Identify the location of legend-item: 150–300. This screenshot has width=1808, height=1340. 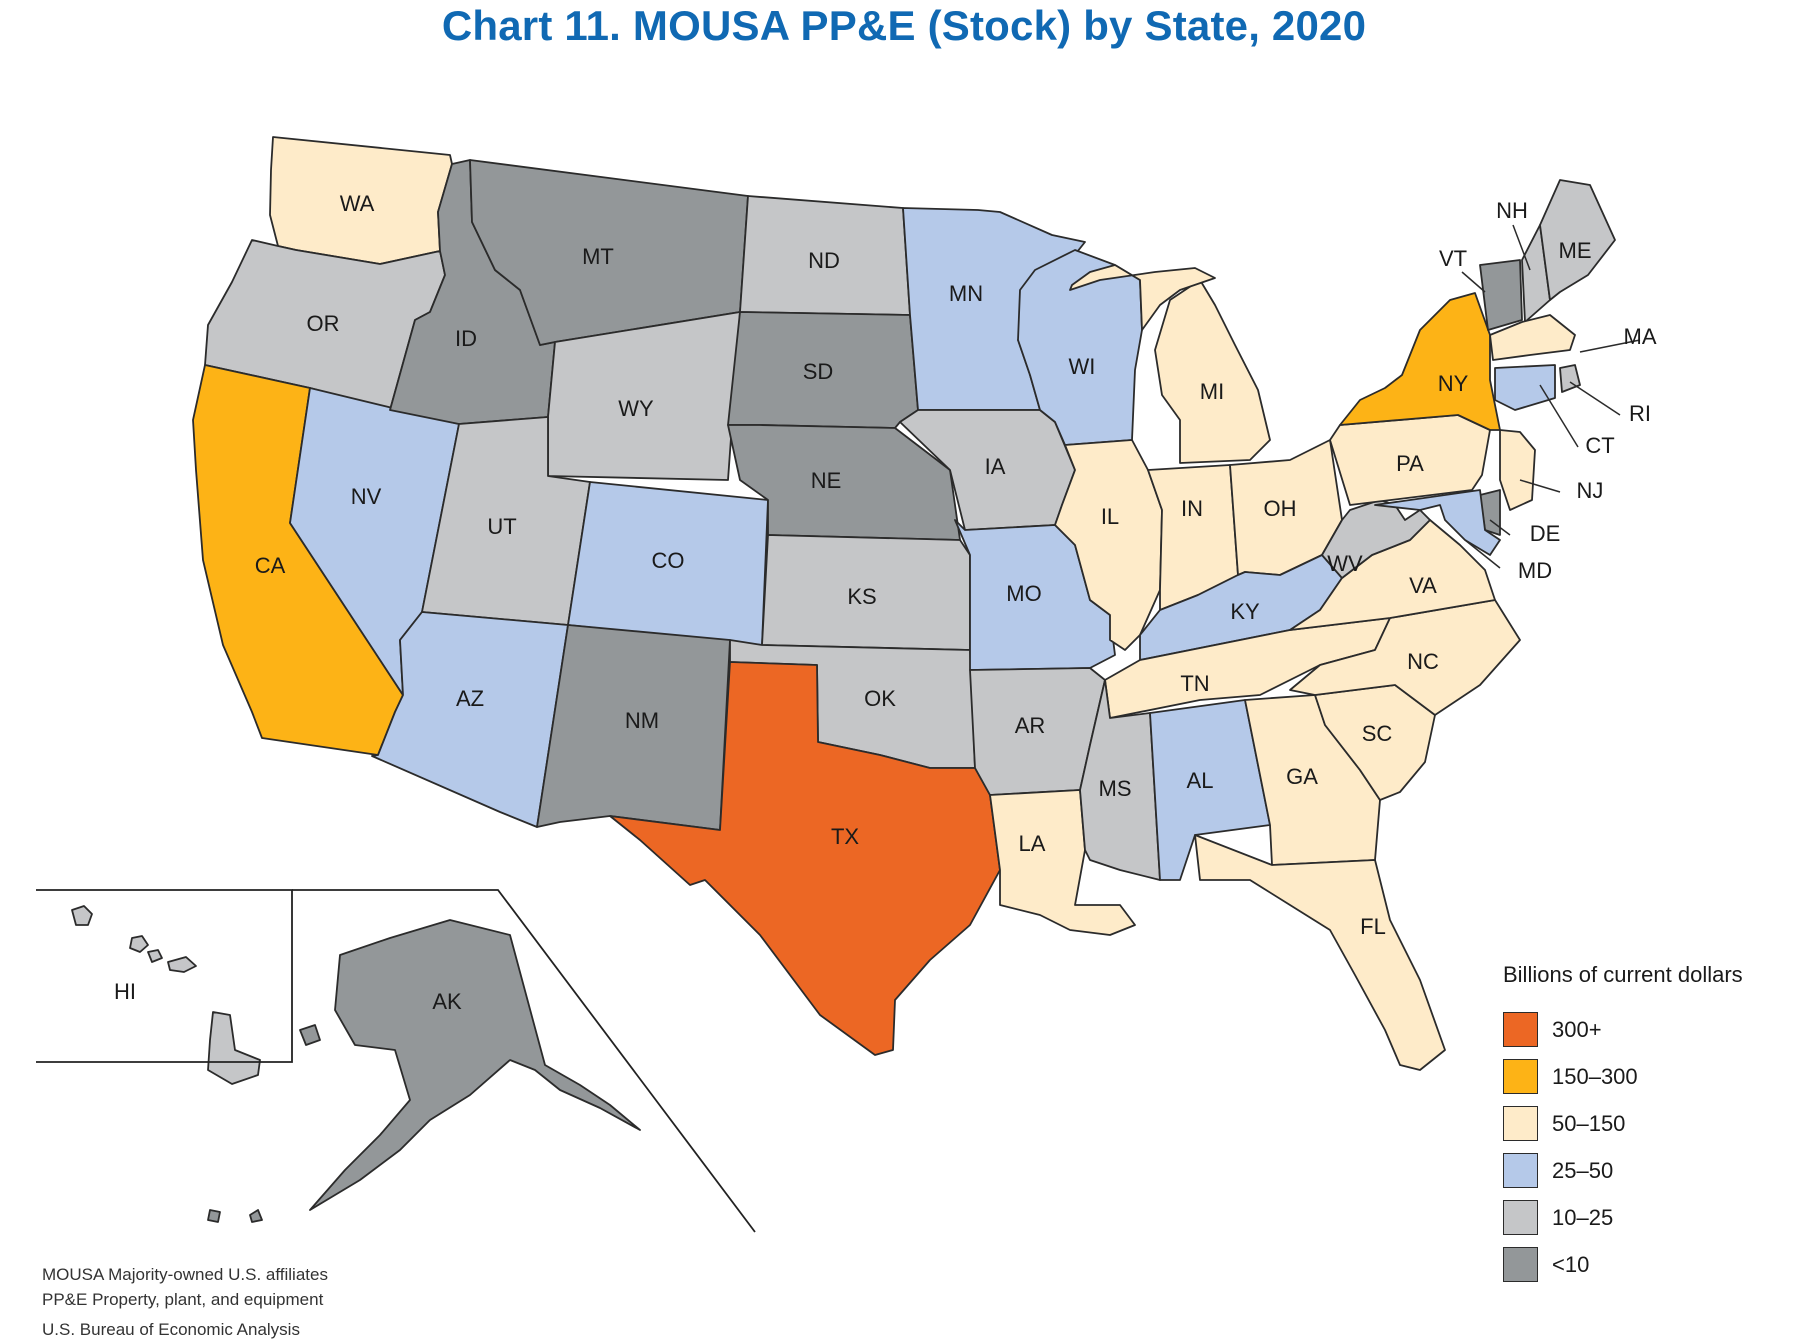
(1653, 1076).